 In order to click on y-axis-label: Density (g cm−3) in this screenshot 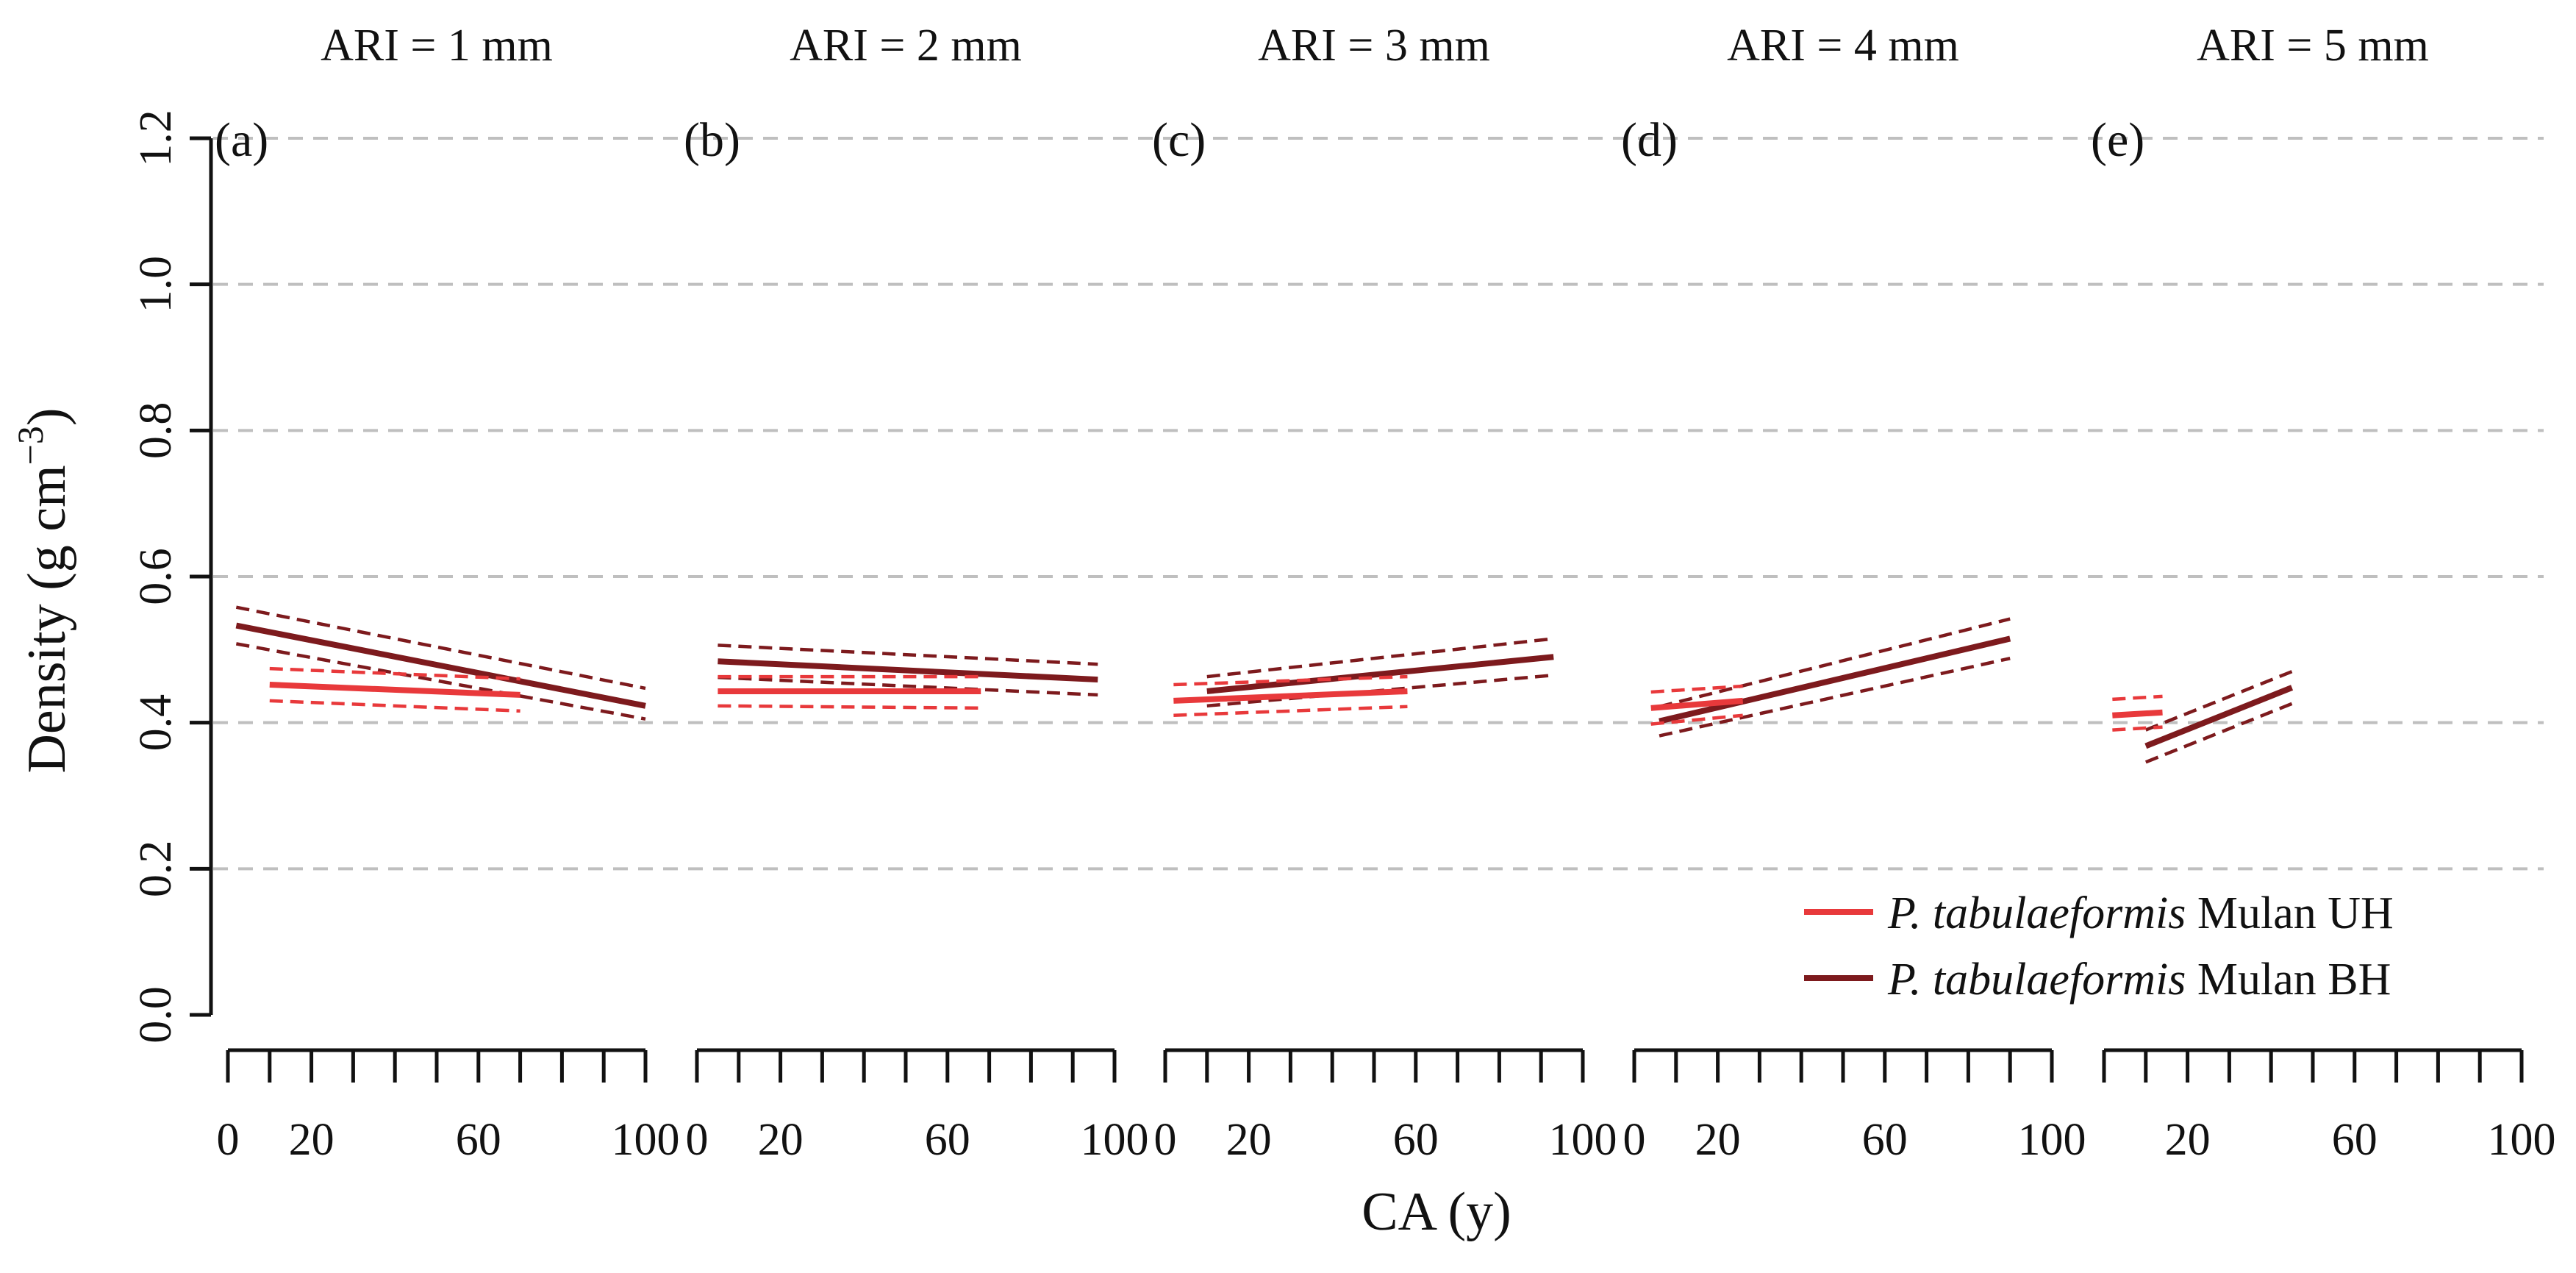, I will do `click(43, 590)`.